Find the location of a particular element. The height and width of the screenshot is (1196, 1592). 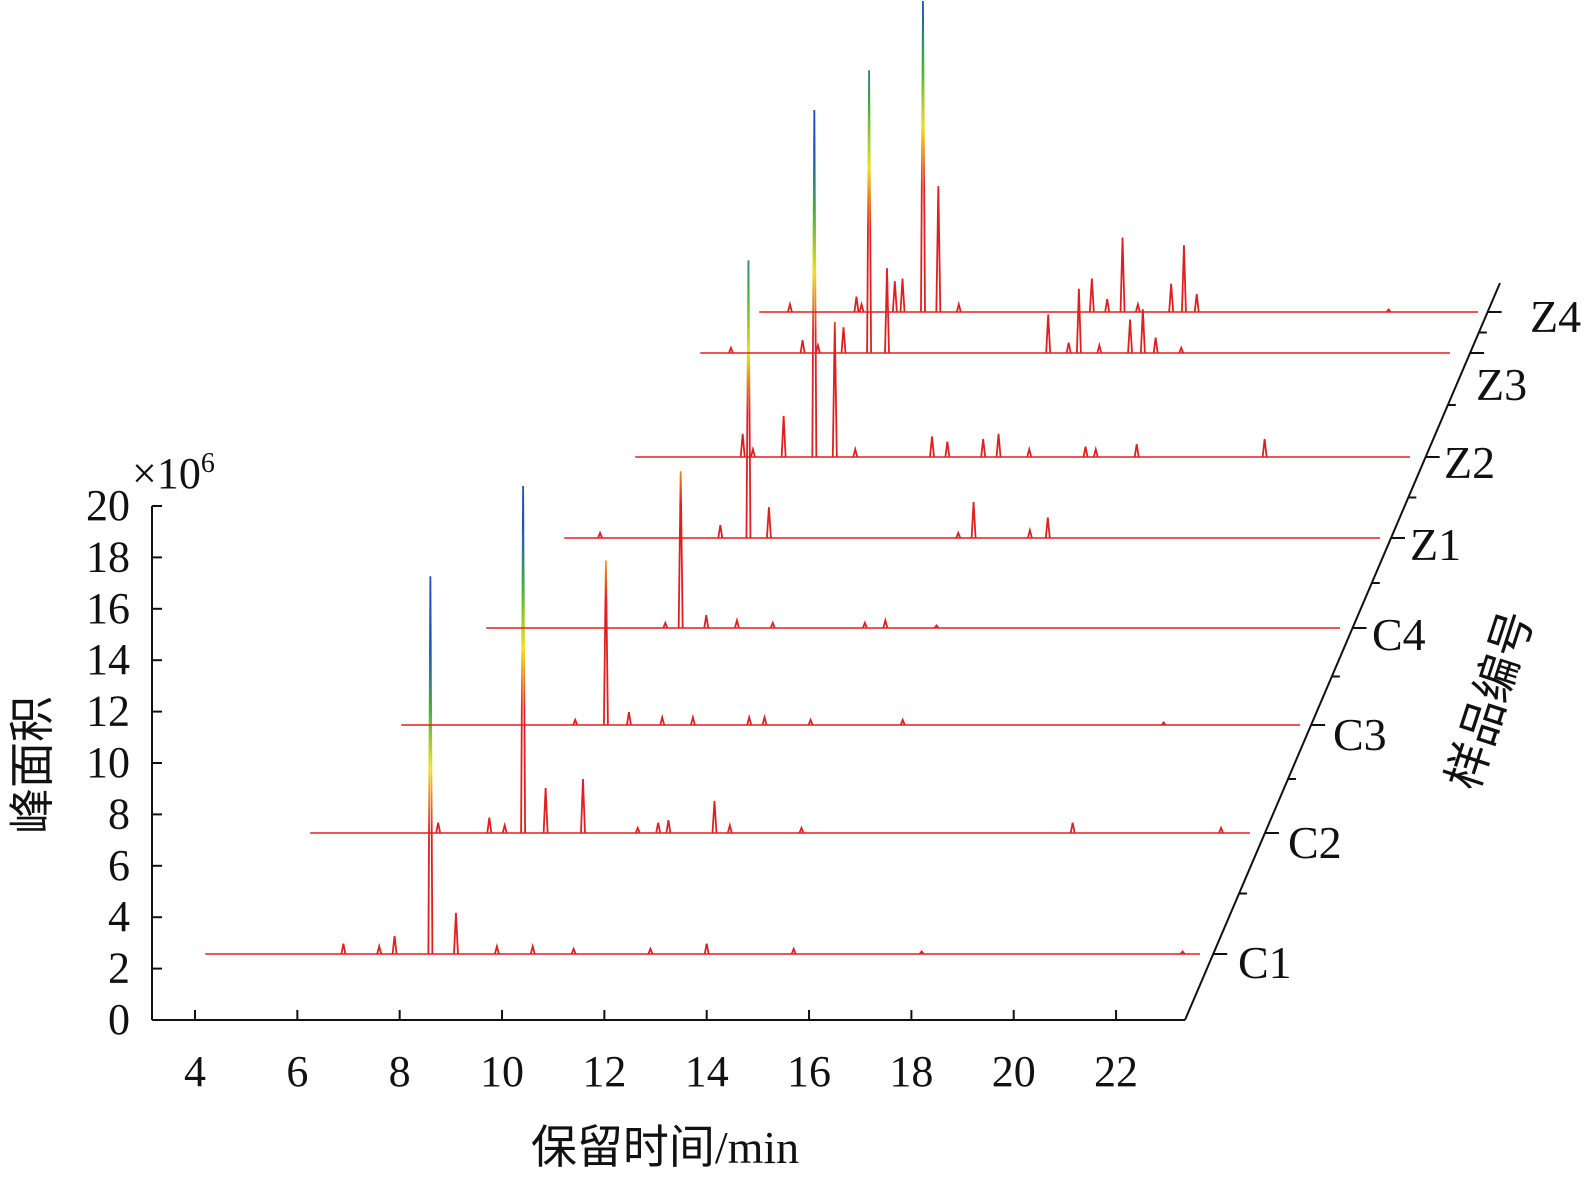

trace-Z3 is located at coordinates (1075, 212).